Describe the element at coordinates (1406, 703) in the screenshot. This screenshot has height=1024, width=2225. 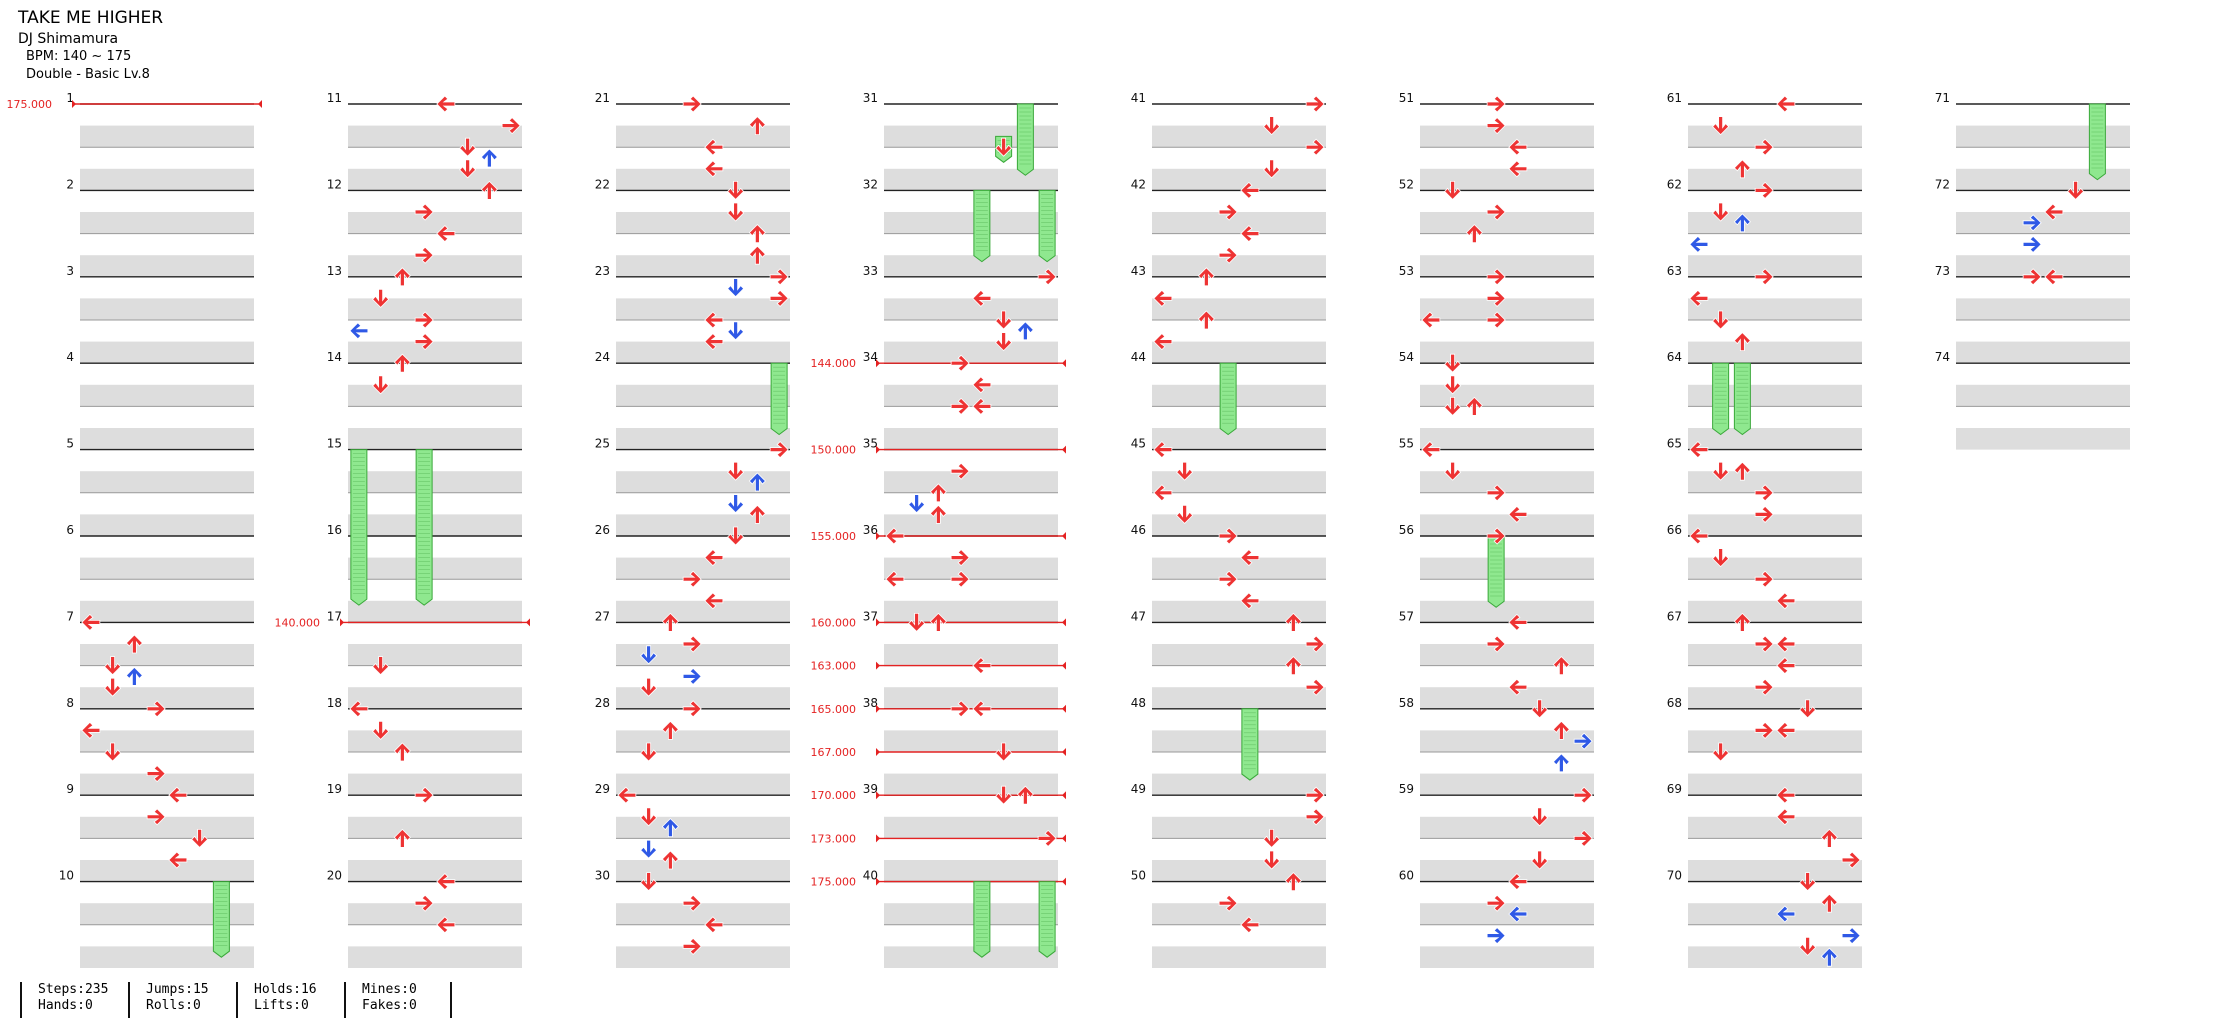
I see `measure-number: 58` at that location.